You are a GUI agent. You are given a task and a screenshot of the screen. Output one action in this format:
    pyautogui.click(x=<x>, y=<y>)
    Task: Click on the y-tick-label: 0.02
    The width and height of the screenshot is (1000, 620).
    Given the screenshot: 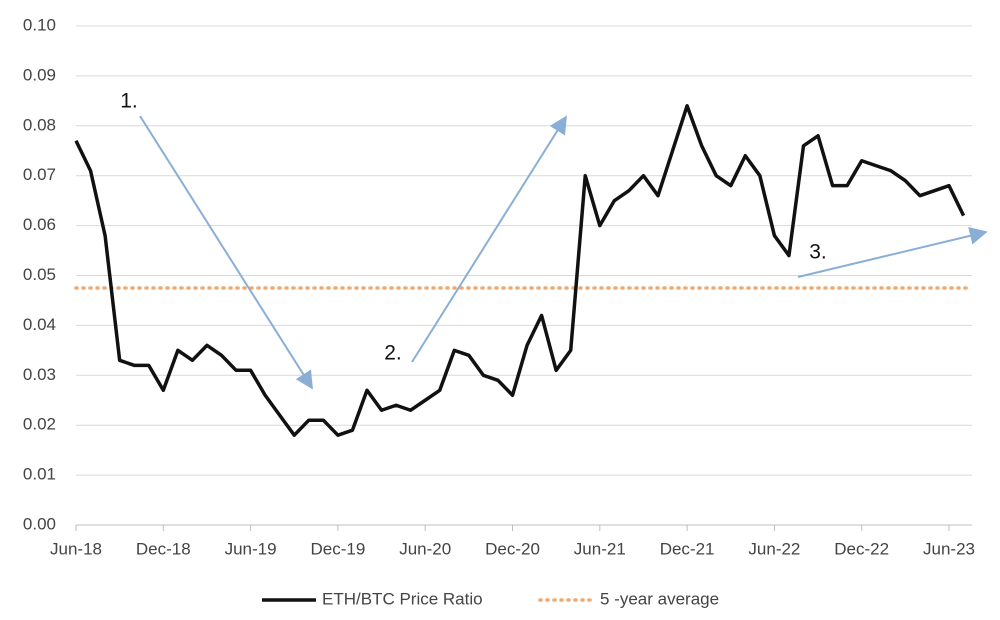 What is the action you would take?
    pyautogui.click(x=39, y=424)
    